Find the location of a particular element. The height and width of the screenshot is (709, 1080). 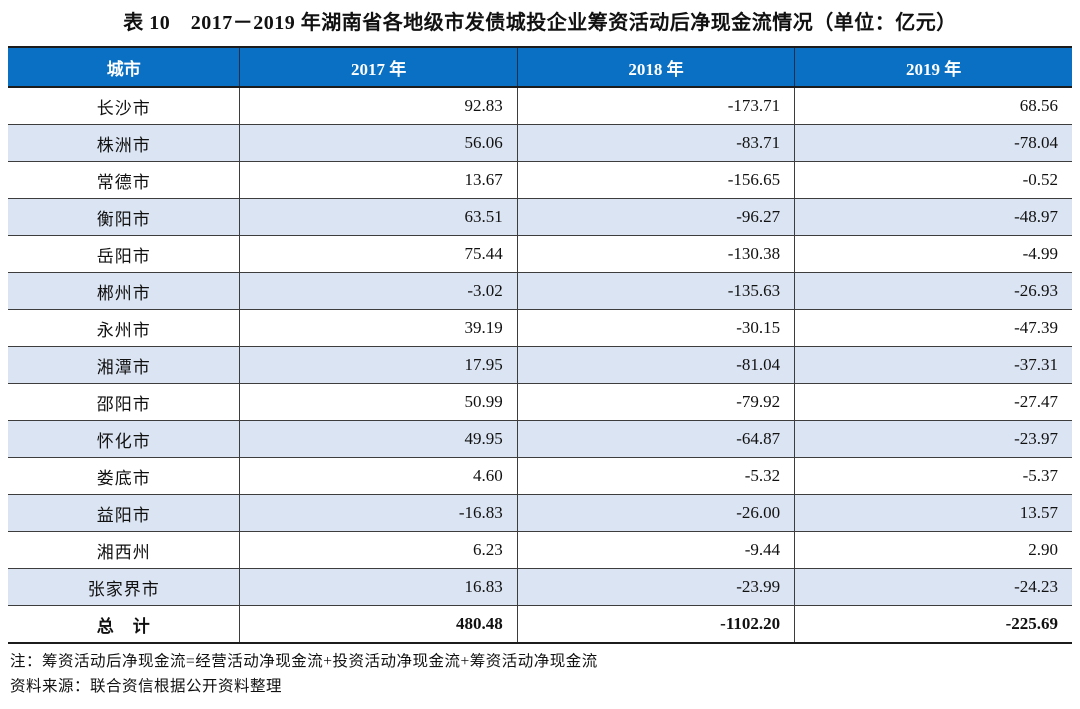

table-row: 岳阳市 75.44 -130.38 -4.99 is located at coordinates (540, 254).